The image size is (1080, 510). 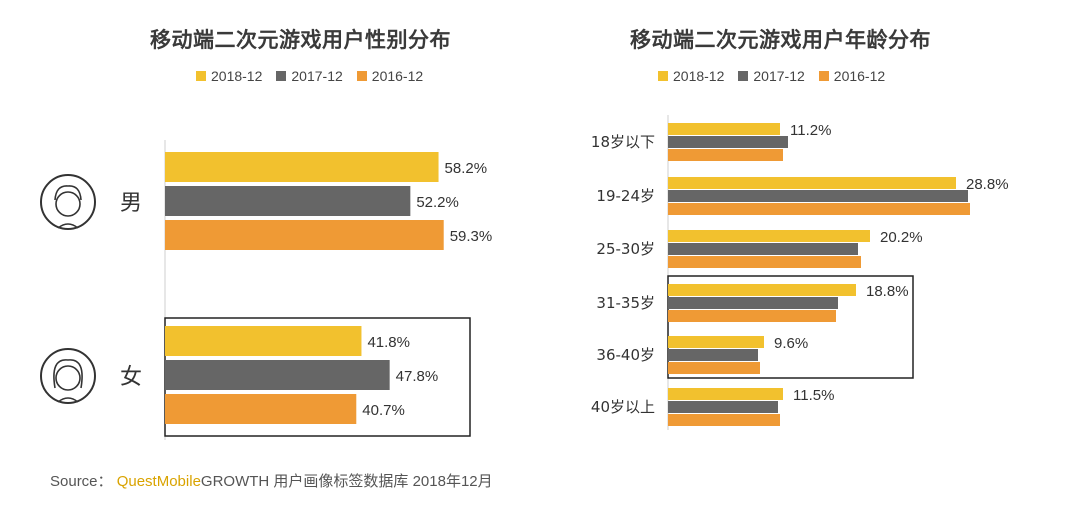 What do you see at coordinates (812, 183) in the screenshot?
I see `bar-19-24岁-2018` at bounding box center [812, 183].